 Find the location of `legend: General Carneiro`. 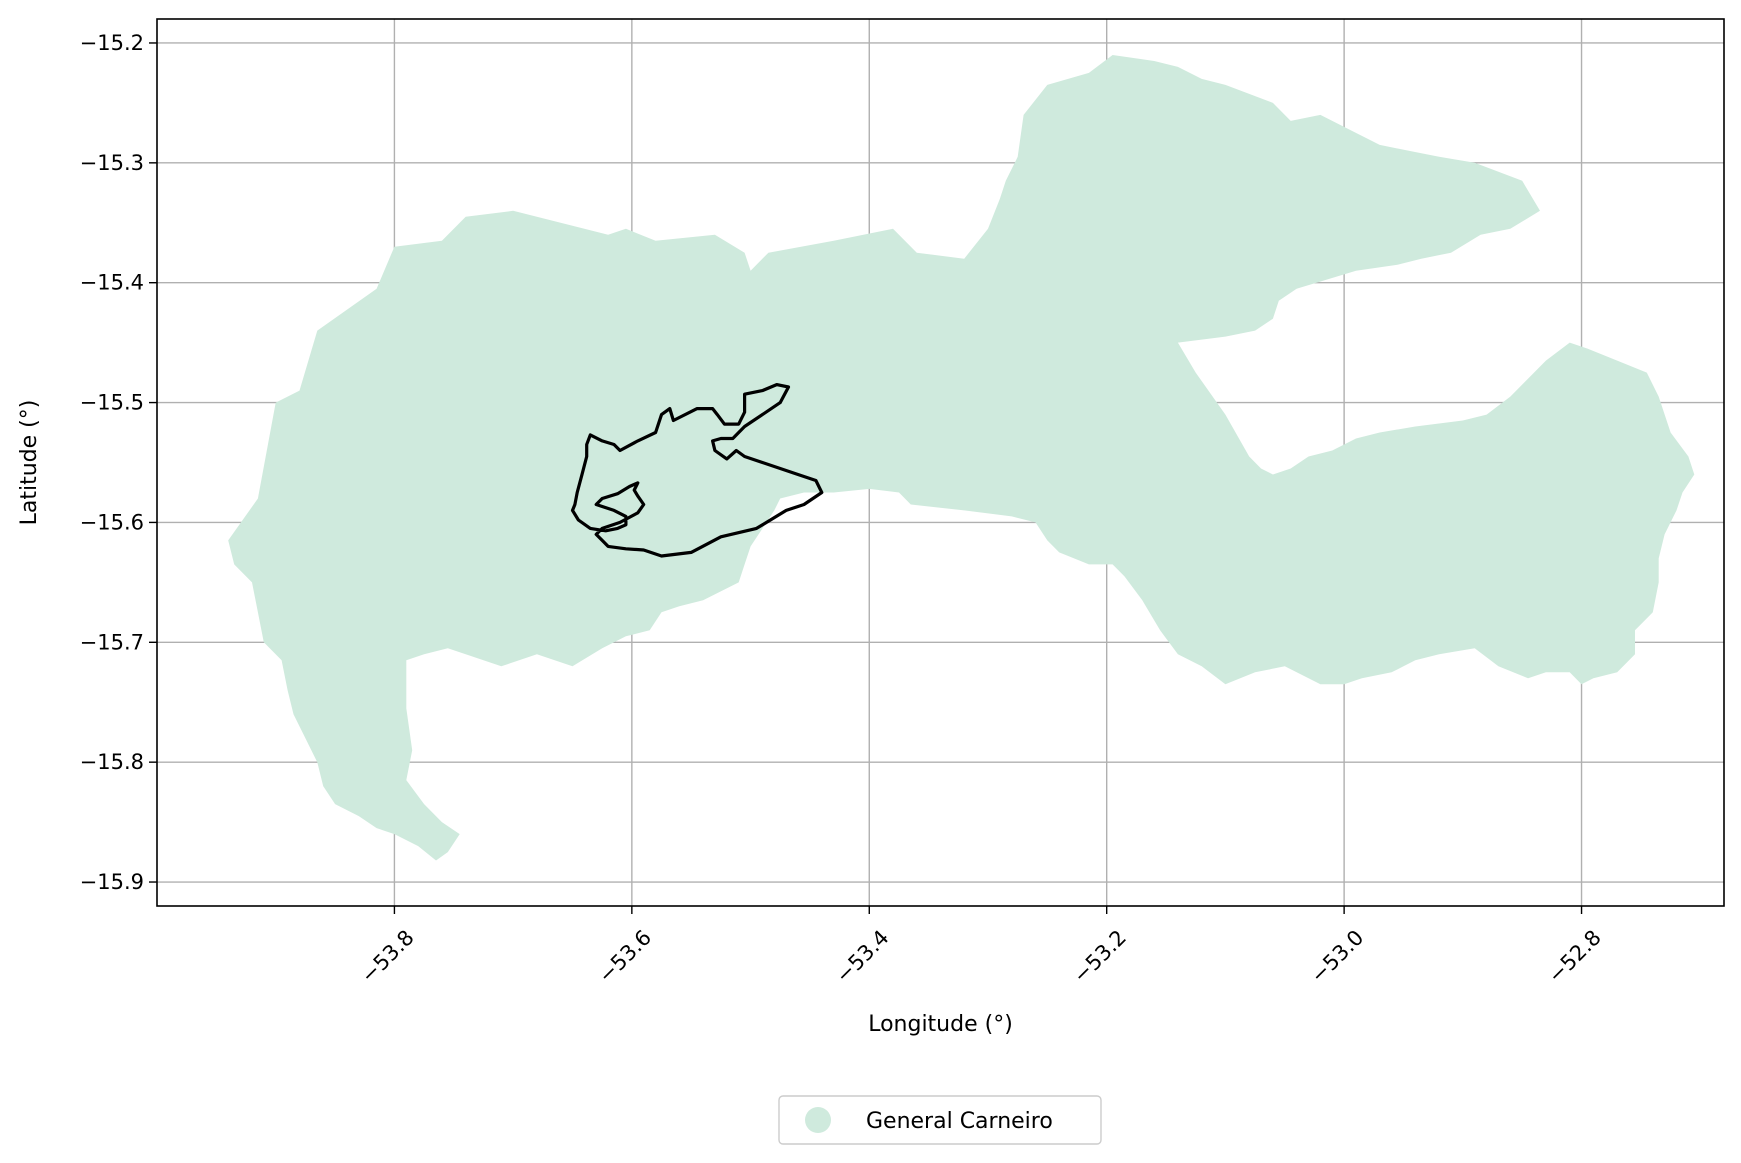

legend: General Carneiro is located at coordinates (940, 1120).